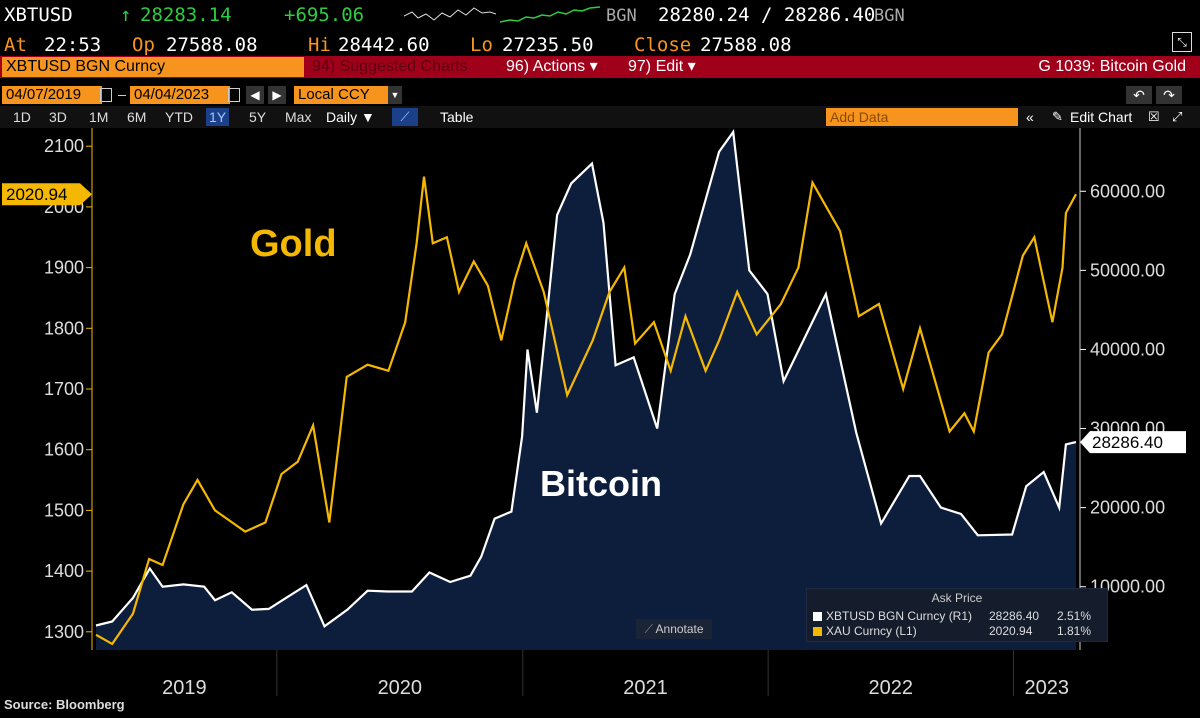 This screenshot has width=1200, height=718. Describe the element at coordinates (64, 146) in the screenshot. I see `left-tick-label: 2100` at that location.